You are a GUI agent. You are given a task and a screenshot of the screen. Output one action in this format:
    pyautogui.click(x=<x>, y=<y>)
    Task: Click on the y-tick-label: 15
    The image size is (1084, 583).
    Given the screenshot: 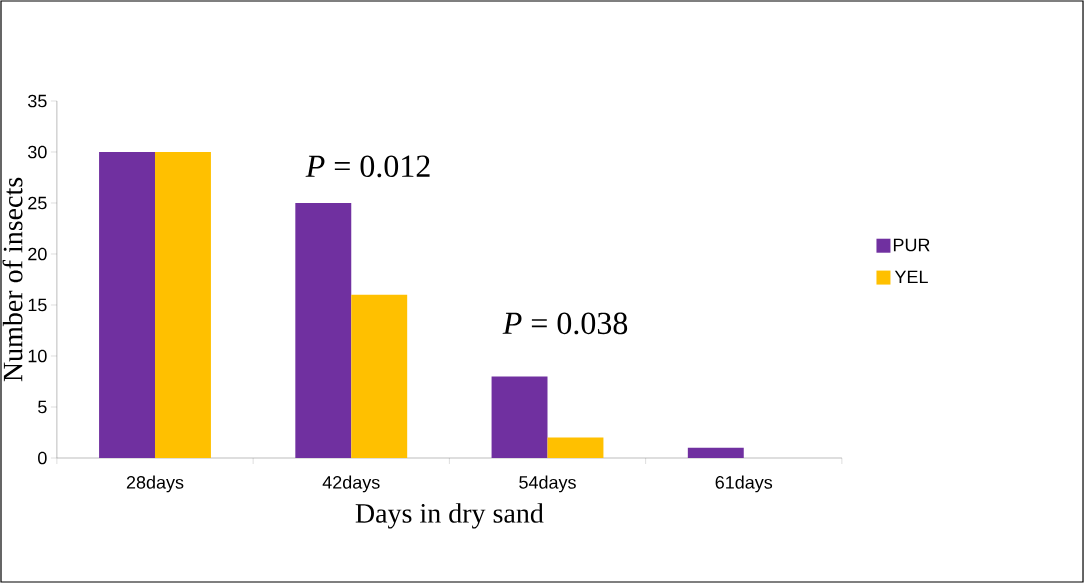 What is the action you would take?
    pyautogui.click(x=37, y=305)
    